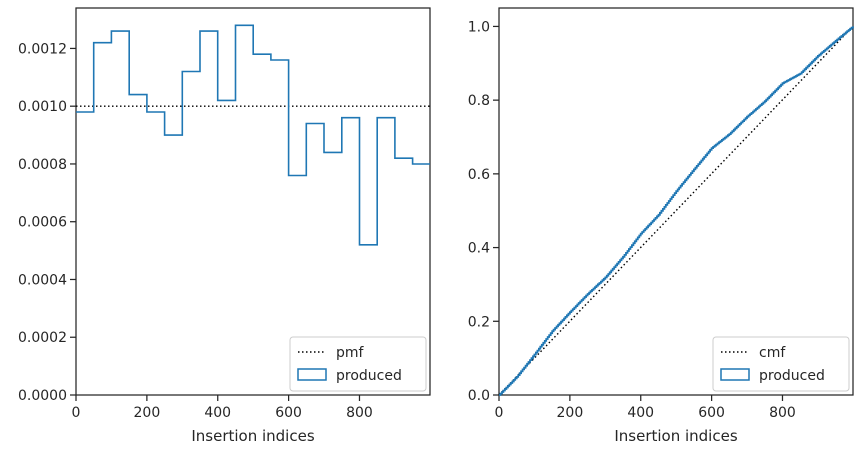  I want to click on y-tick-label: 0.8, so click(479, 101).